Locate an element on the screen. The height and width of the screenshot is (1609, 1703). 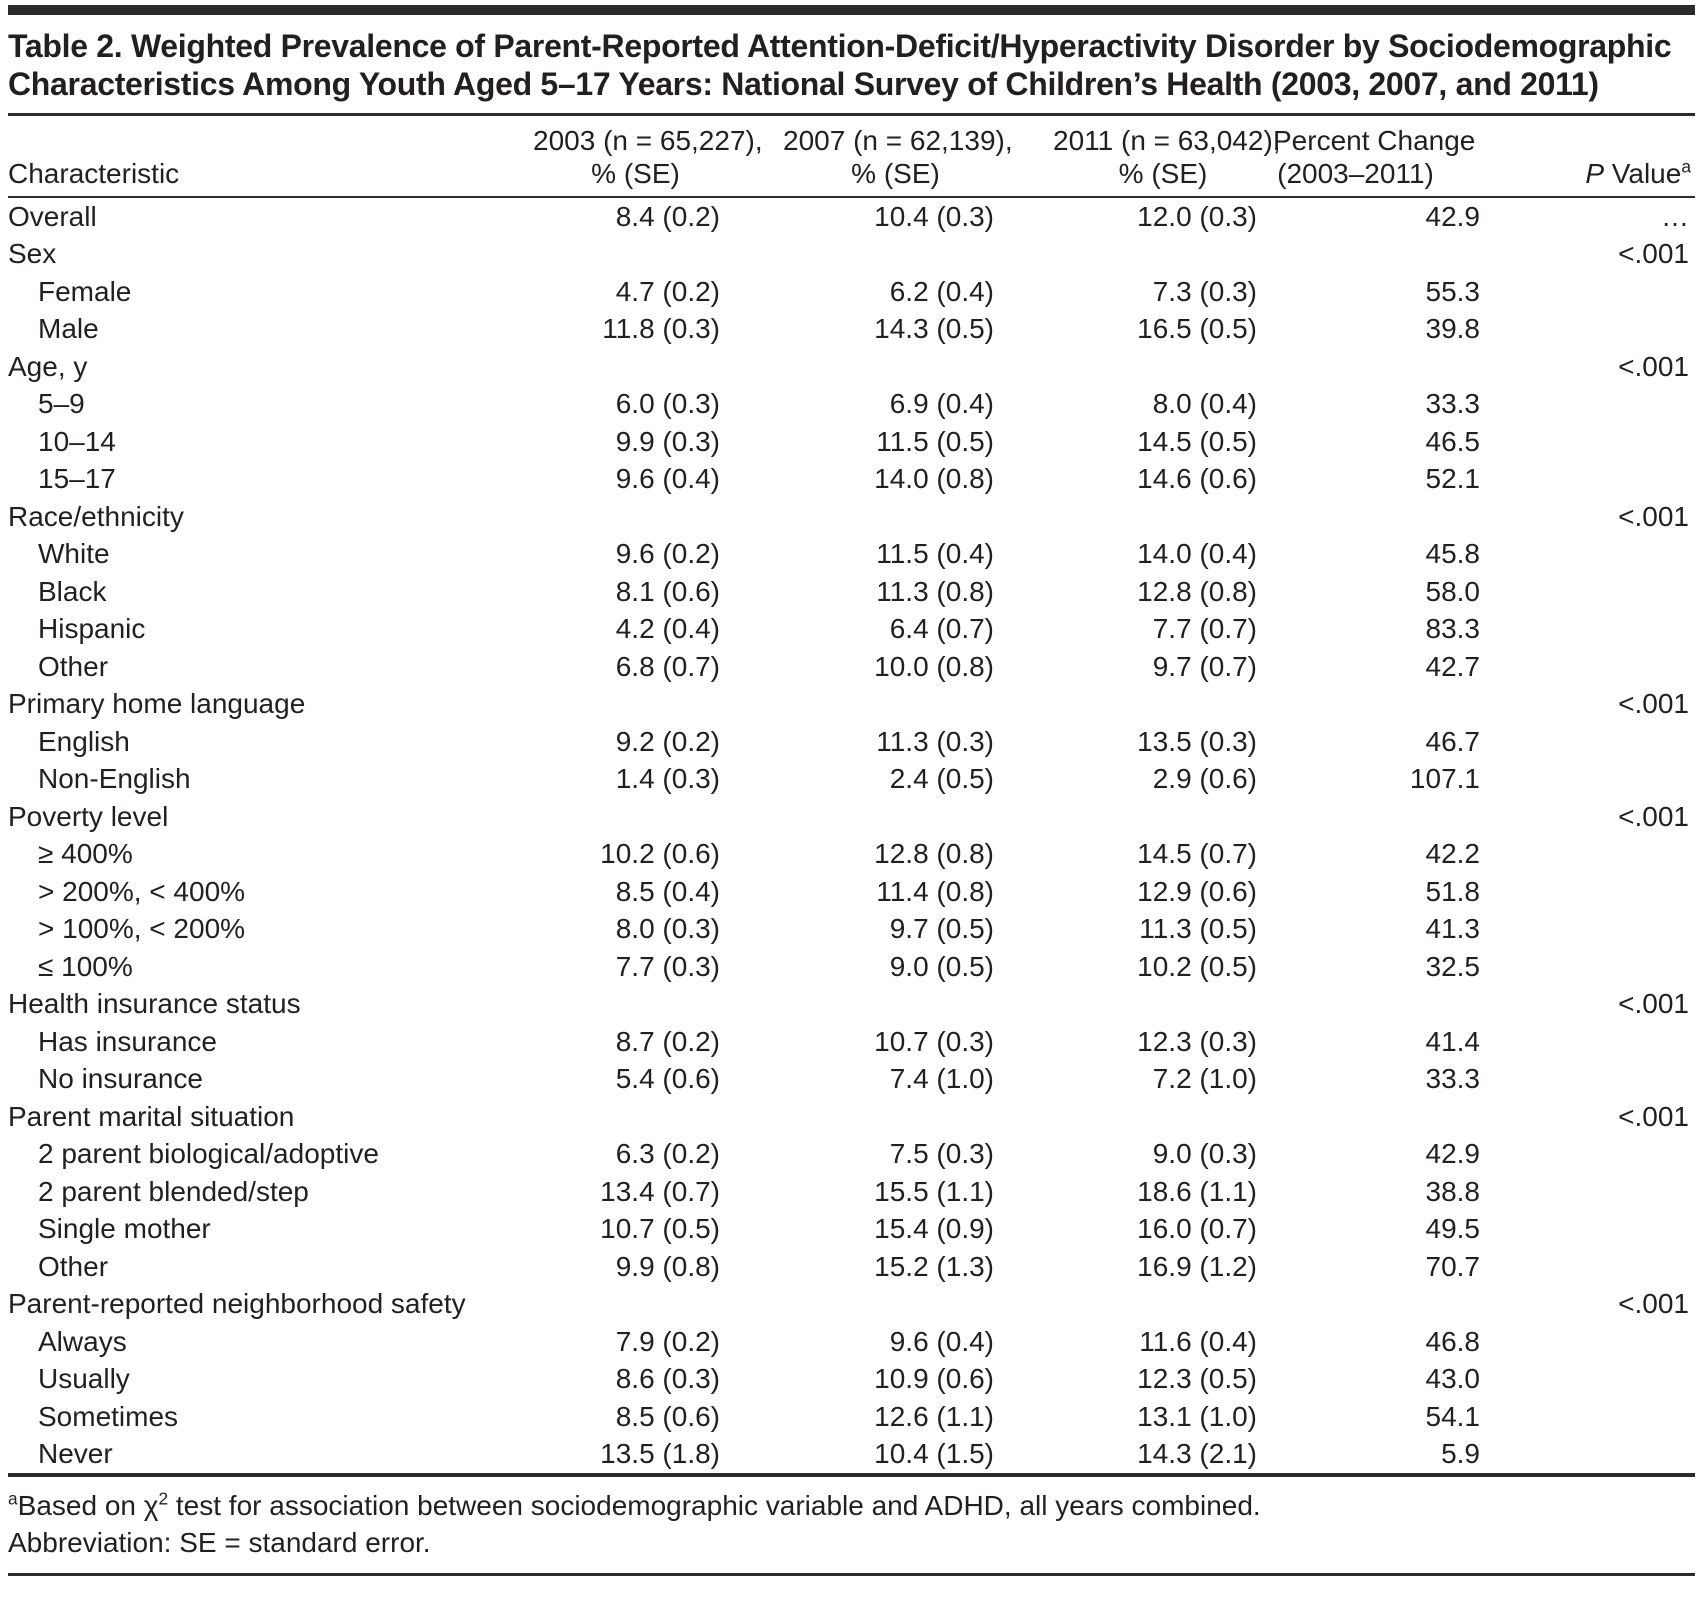
cell-characteristic: 5–9 is located at coordinates (61, 404).